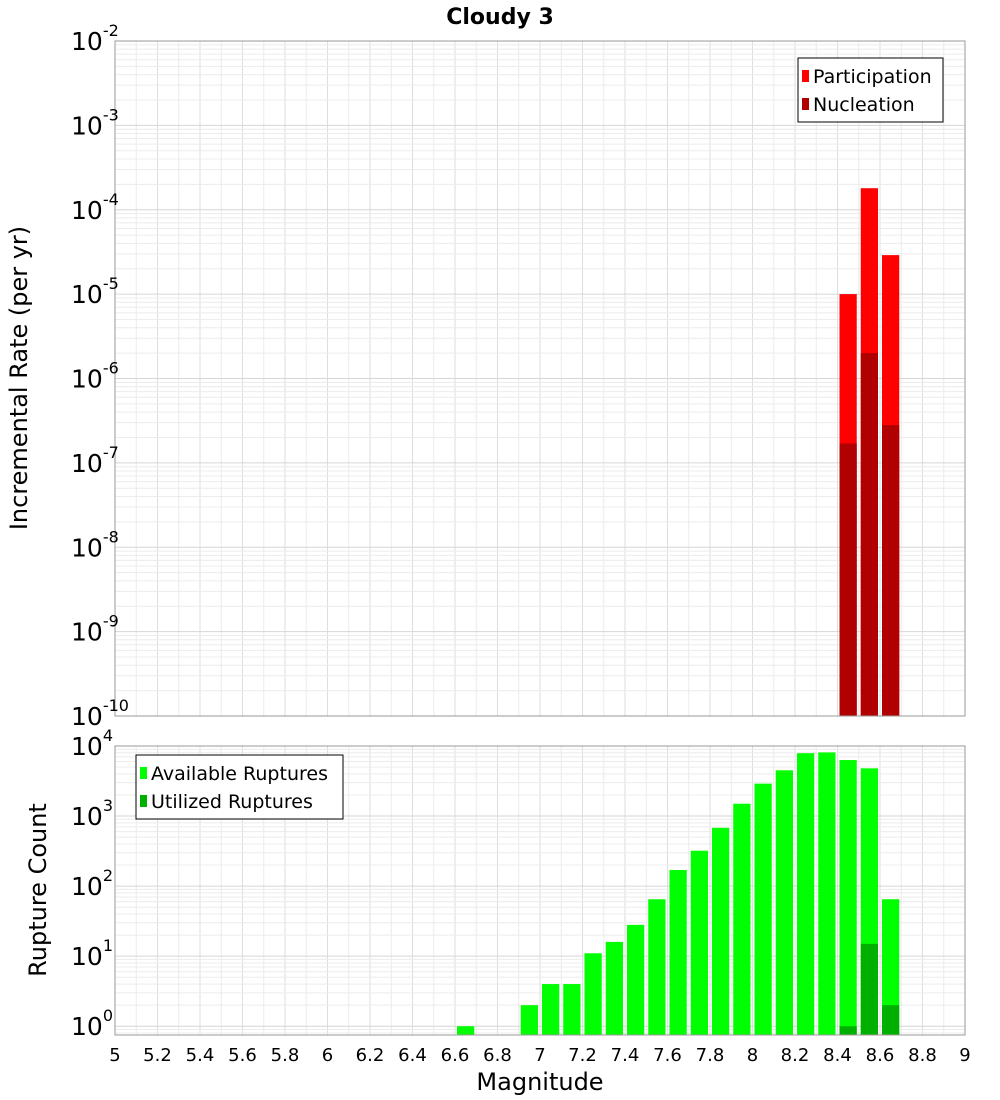  I want to click on x-tick-label: 7, so click(539, 1055).